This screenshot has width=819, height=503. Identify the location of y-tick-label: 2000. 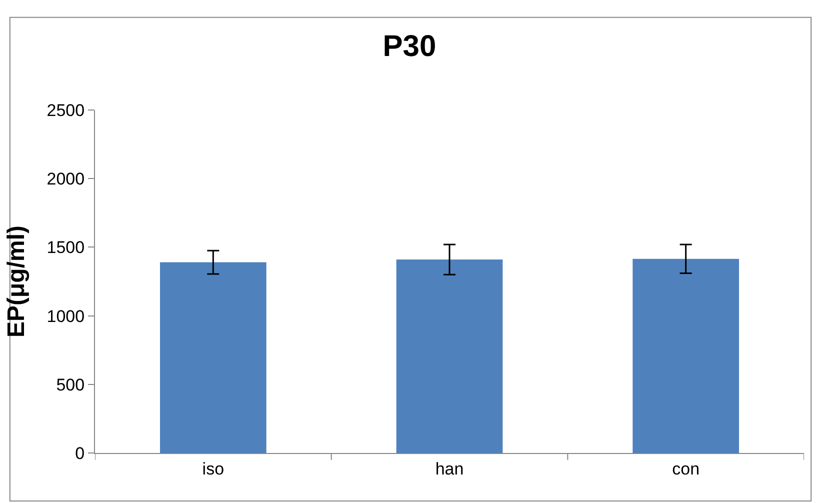
(65, 179).